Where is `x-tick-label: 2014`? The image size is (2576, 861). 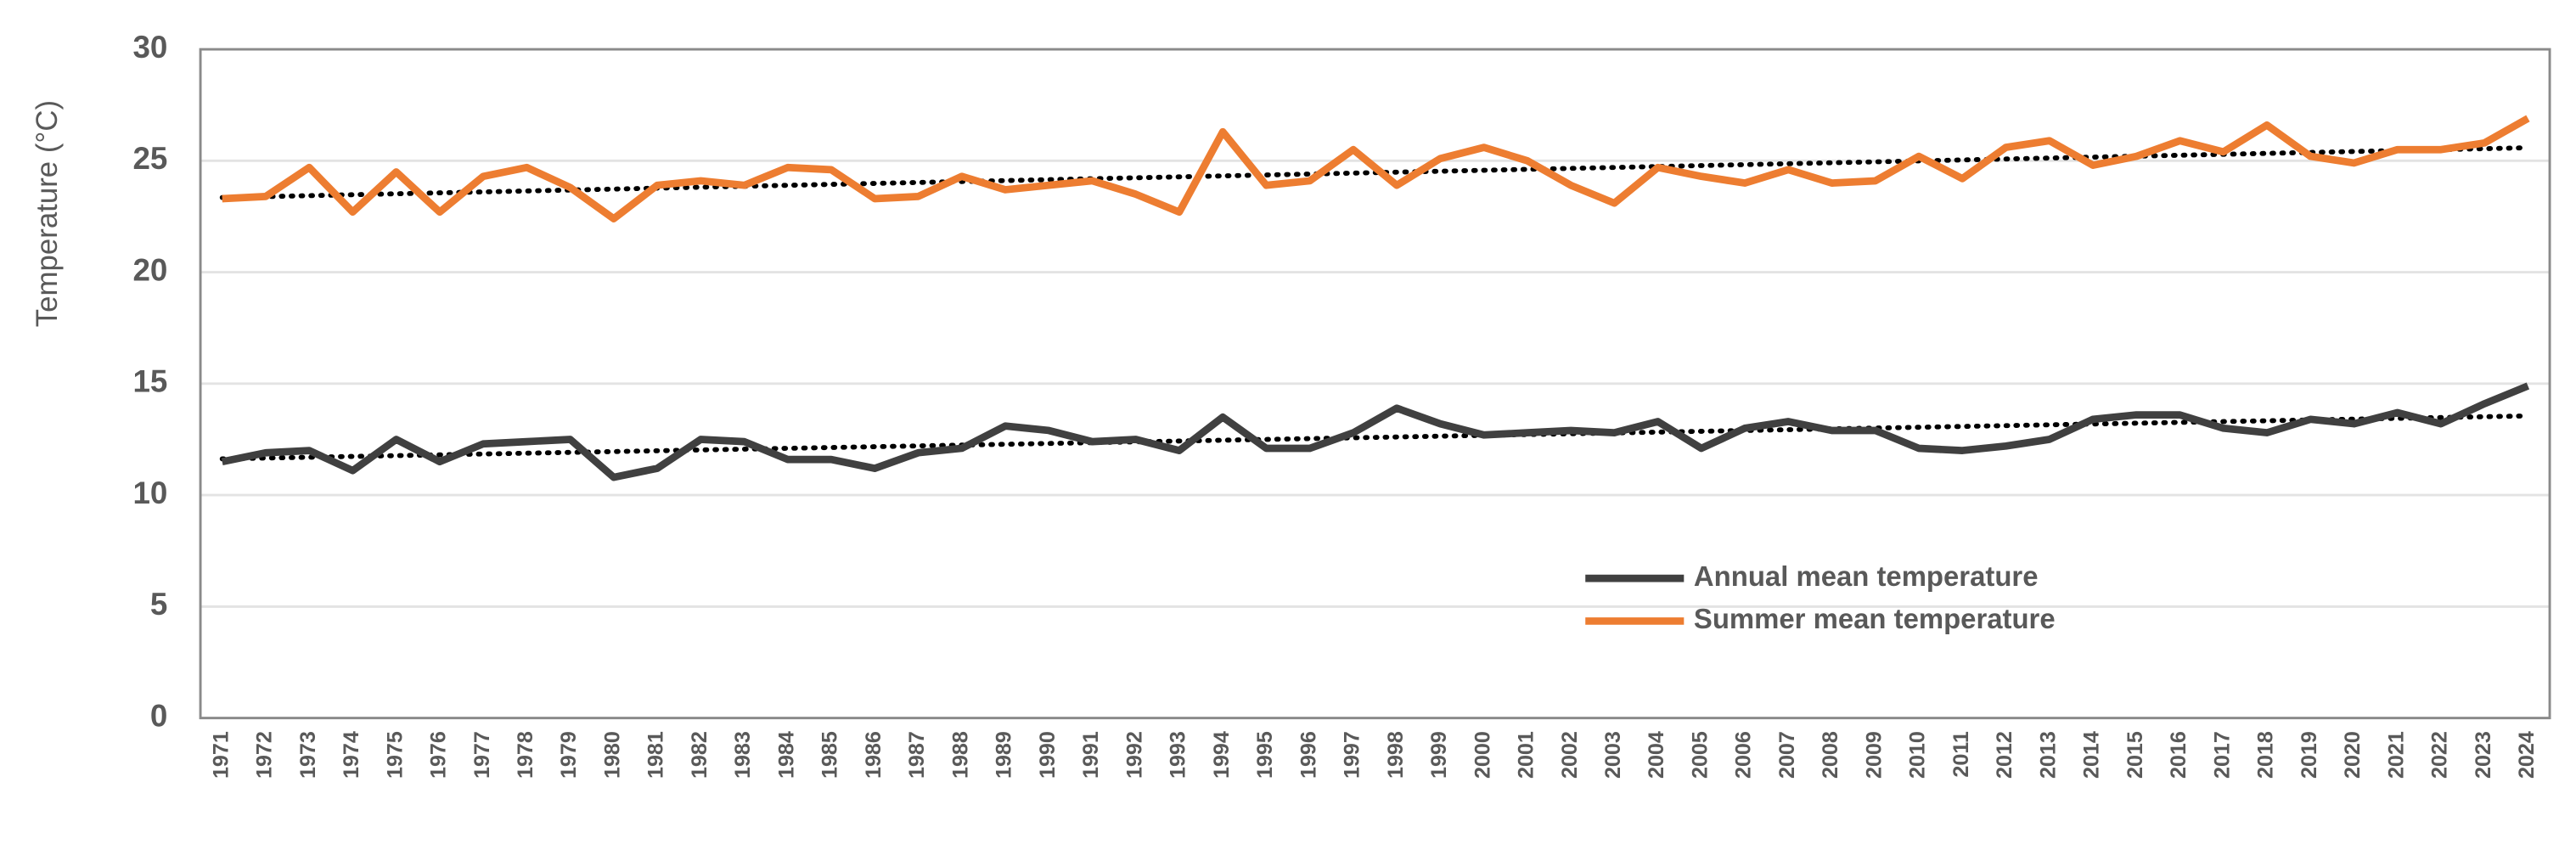
x-tick-label: 2014 is located at coordinates (2092, 755).